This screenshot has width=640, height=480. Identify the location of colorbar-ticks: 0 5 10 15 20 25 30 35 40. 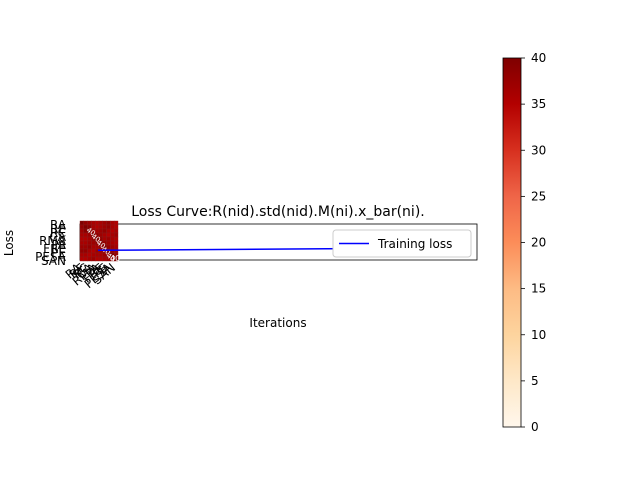
(533, 242).